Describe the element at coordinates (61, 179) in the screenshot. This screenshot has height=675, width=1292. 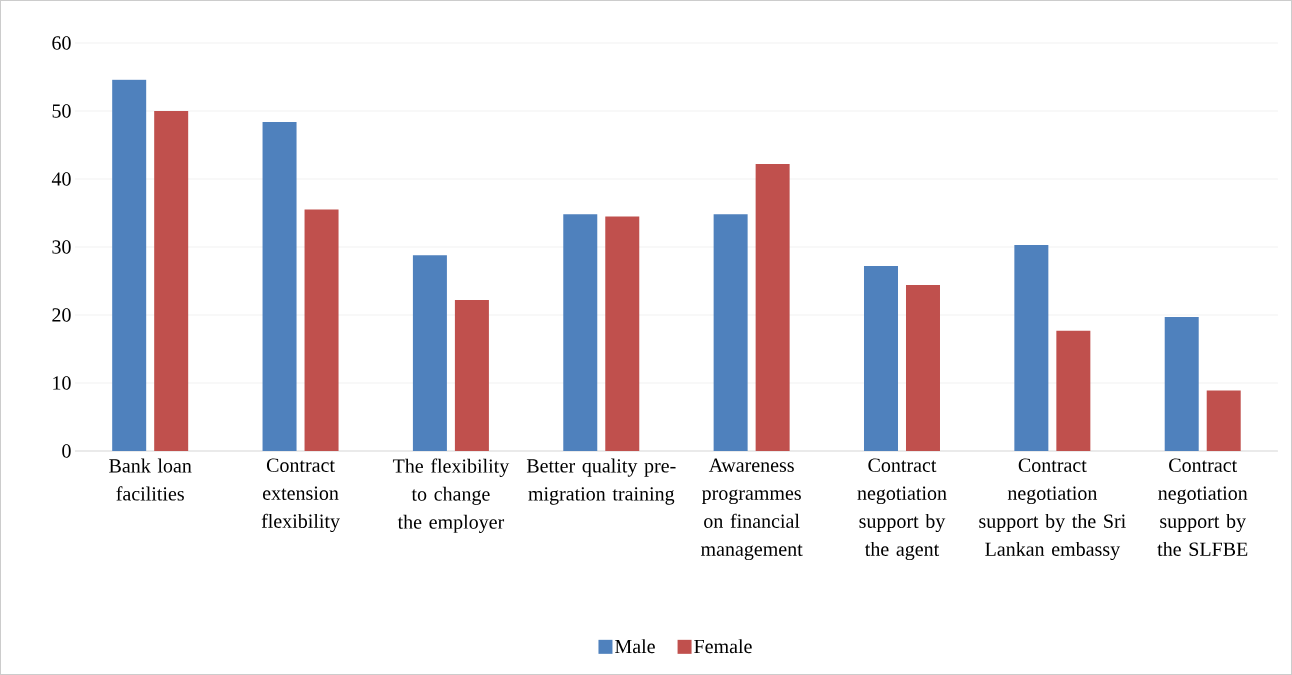
I see `y-tick-label: 40` at that location.